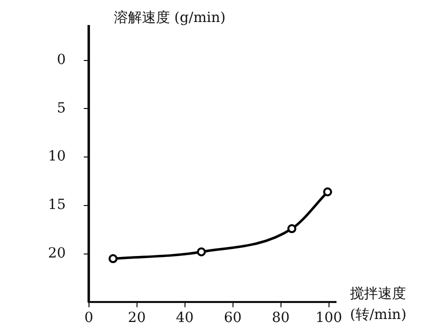 Image resolution: width=431 pixels, height=334 pixels. I want to click on x-tick-label: 40, so click(185, 318).